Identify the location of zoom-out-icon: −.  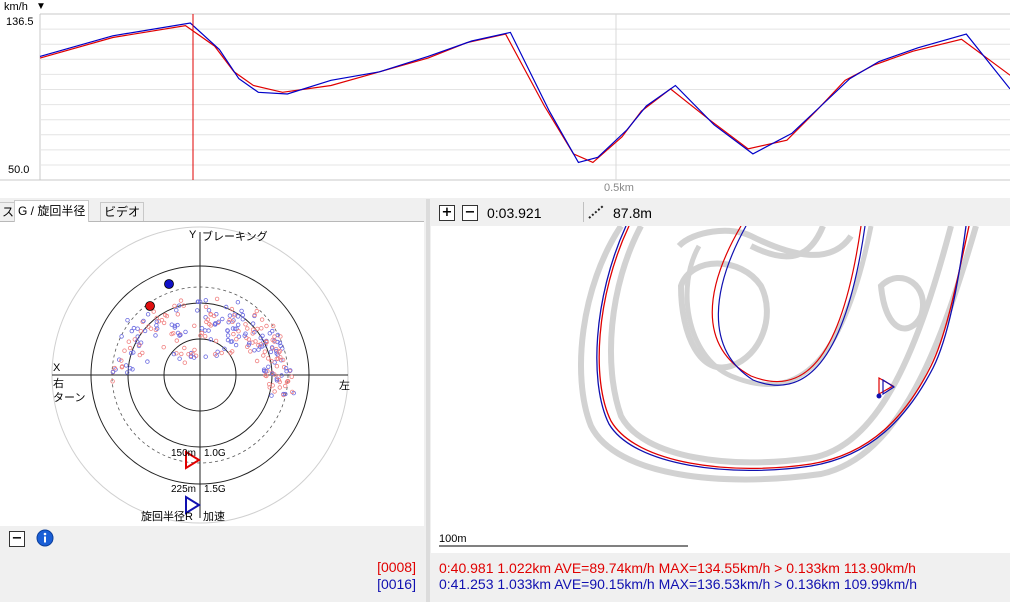
(470, 213).